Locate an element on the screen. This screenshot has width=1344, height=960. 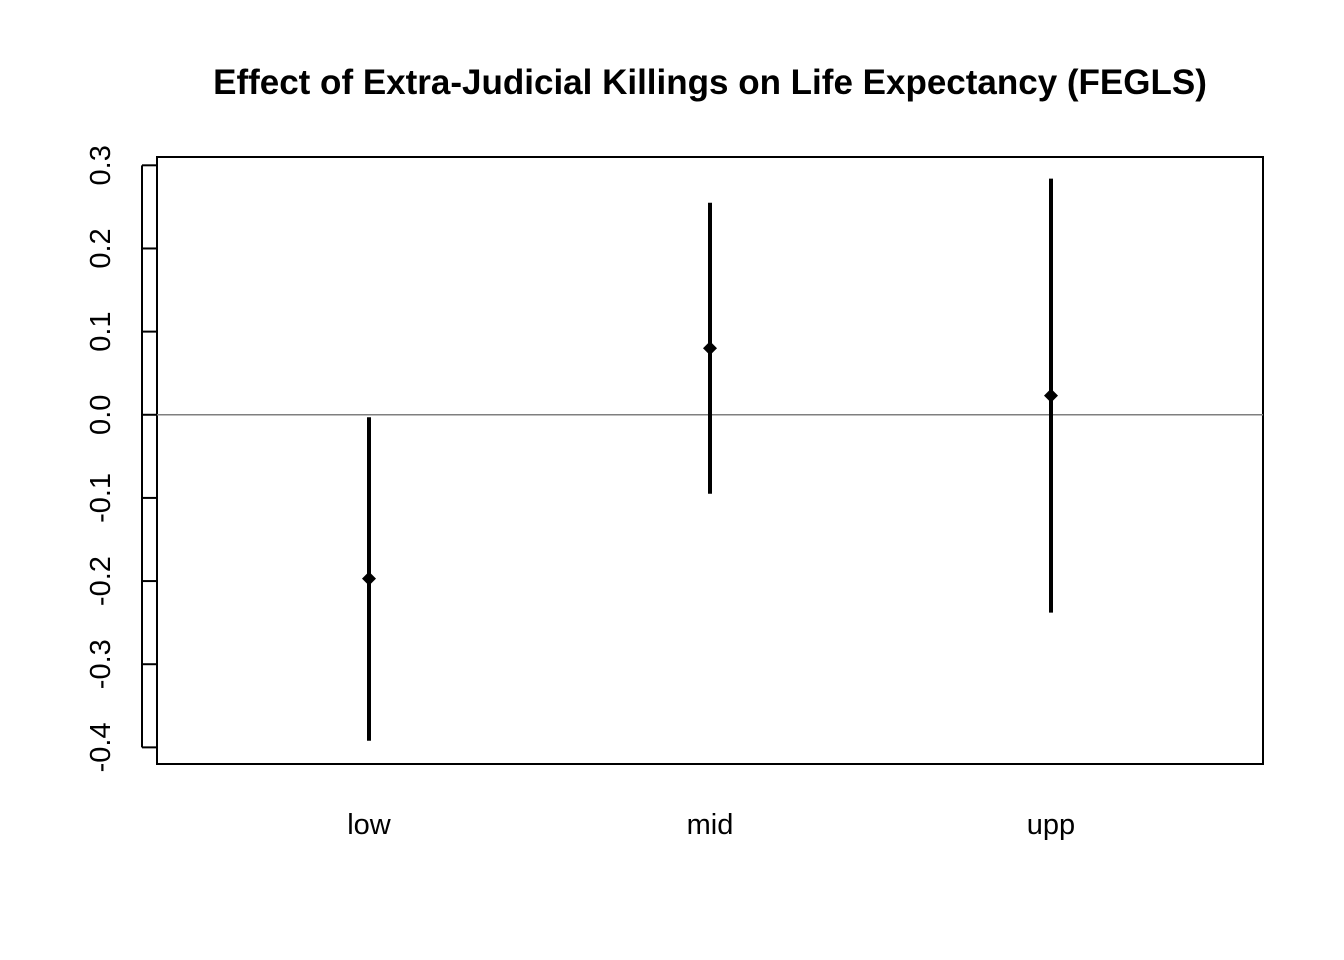
x-category-label: upp is located at coordinates (1051, 825).